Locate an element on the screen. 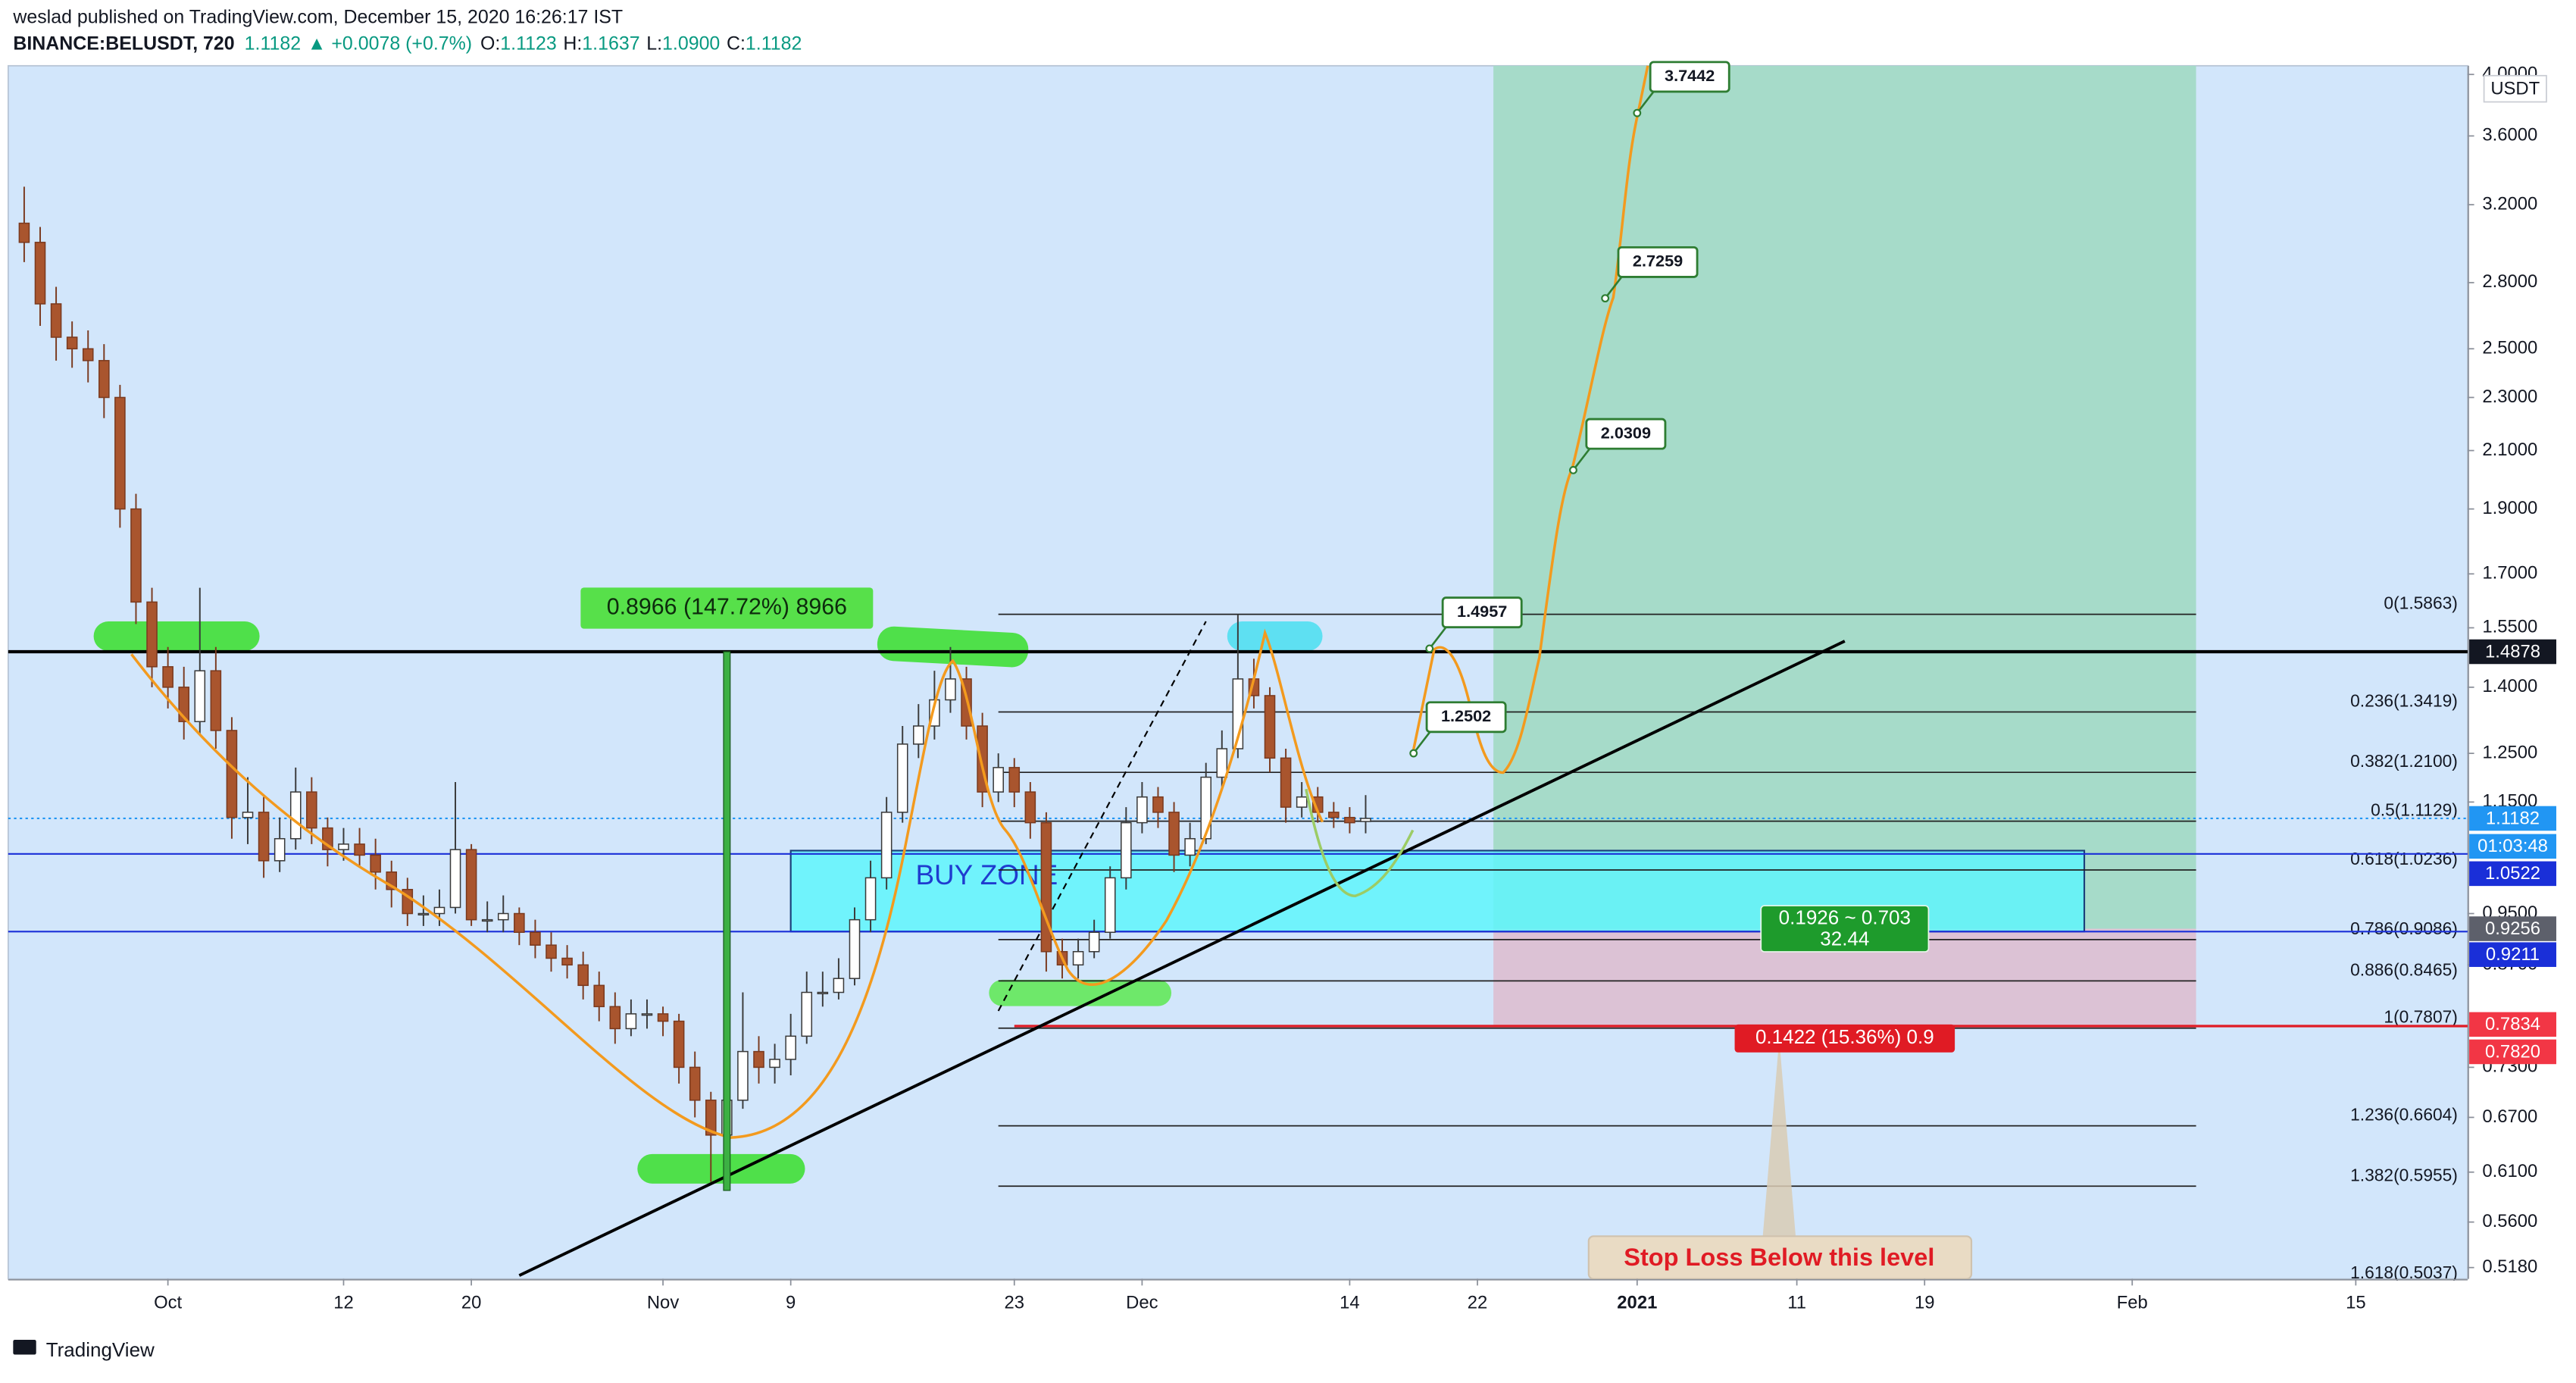 This screenshot has height=1383, width=2576. symbol: BINANCE:BELUSDT, 720 is located at coordinates (123, 43).